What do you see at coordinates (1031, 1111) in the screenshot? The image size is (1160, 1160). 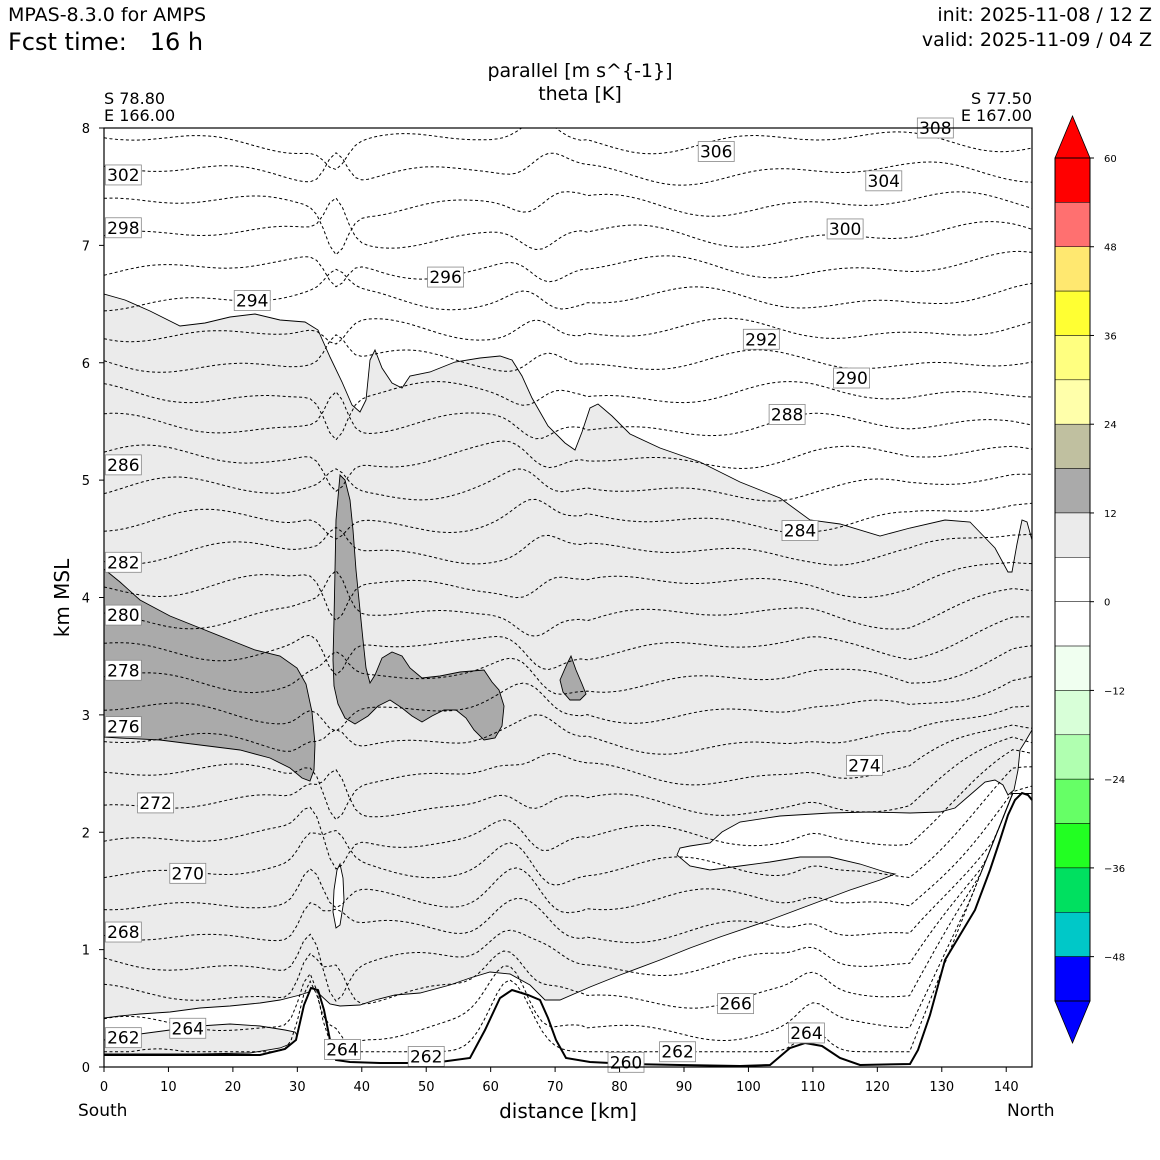 I see `north-label: North` at bounding box center [1031, 1111].